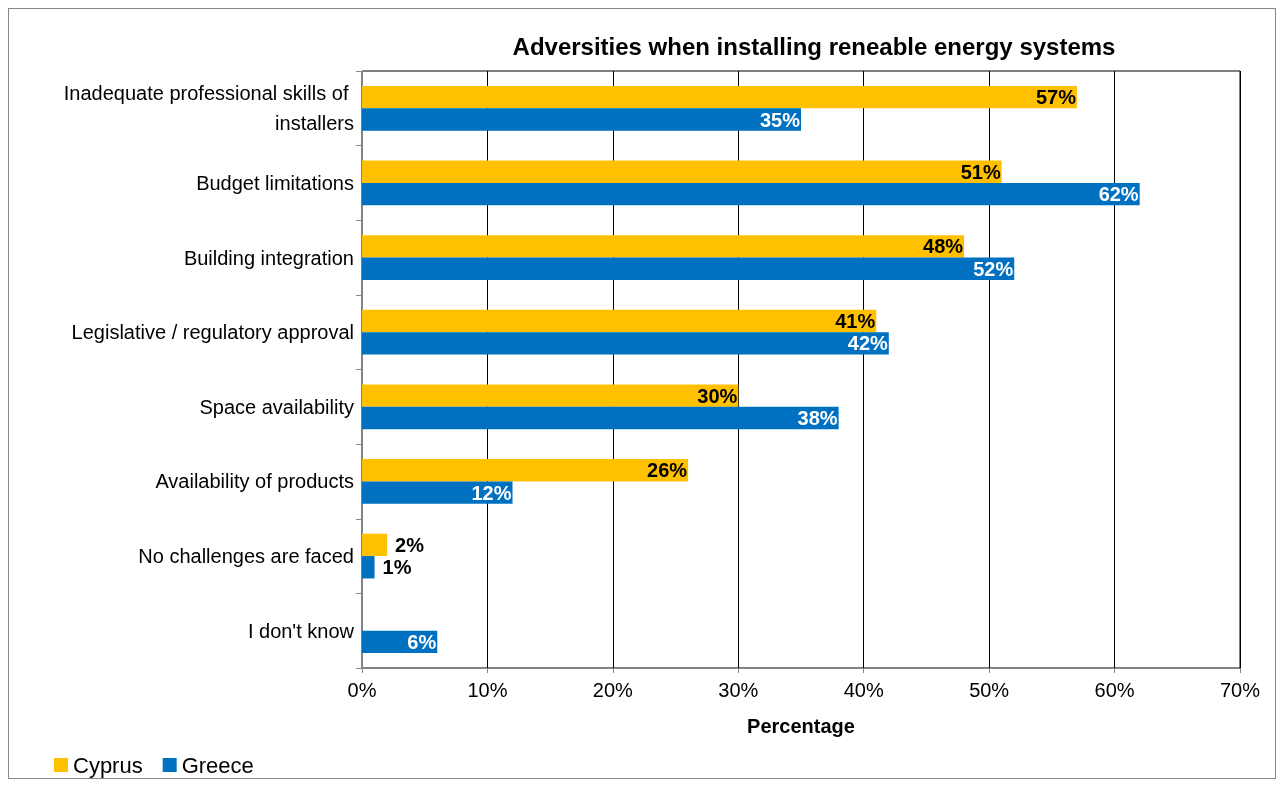 This screenshot has width=1284, height=787. Describe the element at coordinates (667, 470) in the screenshot. I see `data-label: 26%` at that location.